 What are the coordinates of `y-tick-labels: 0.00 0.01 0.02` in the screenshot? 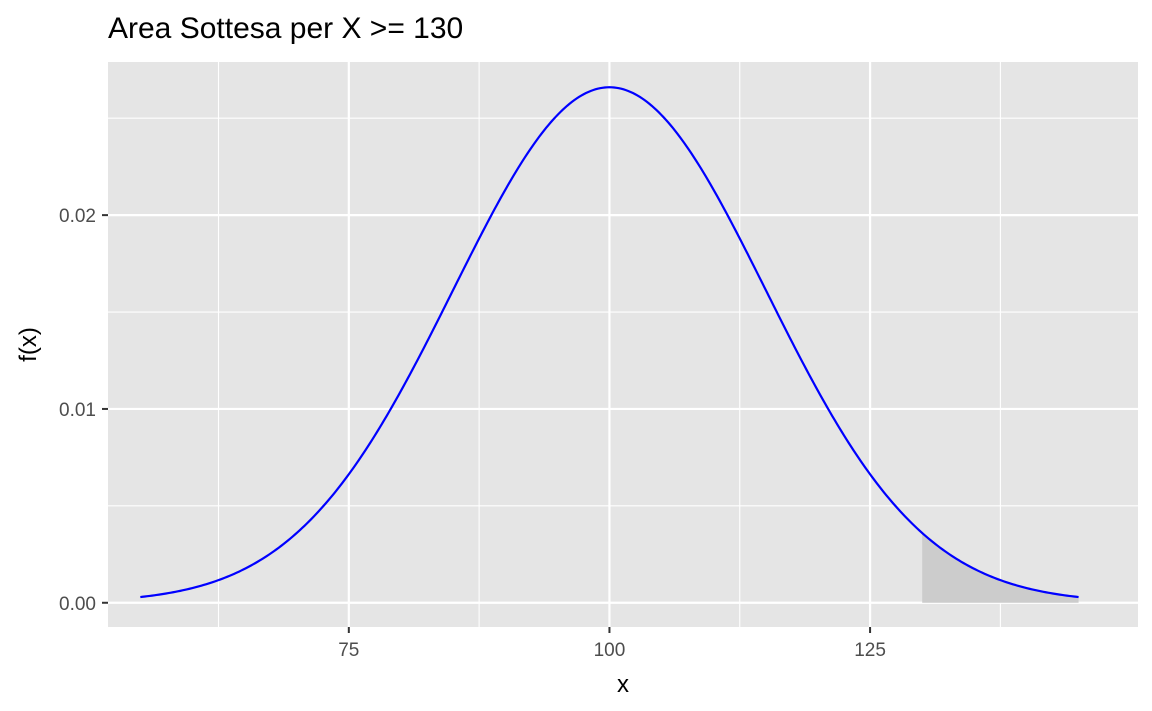 It's located at (77, 410).